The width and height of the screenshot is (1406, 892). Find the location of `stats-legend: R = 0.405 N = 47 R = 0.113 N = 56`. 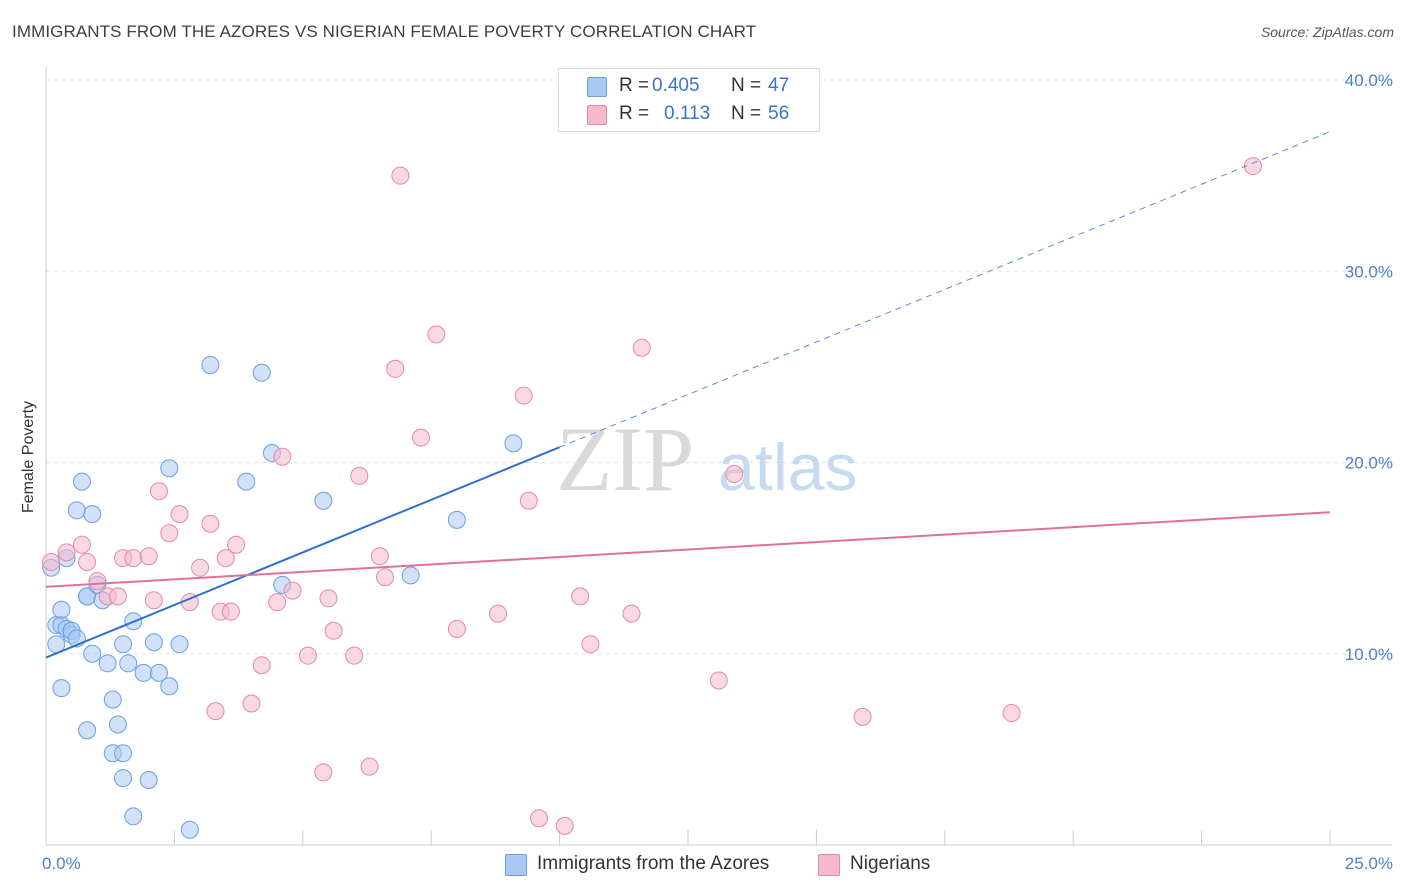

stats-legend: R = 0.405 N = 47 R = 0.113 N = 56 is located at coordinates (689, 100).